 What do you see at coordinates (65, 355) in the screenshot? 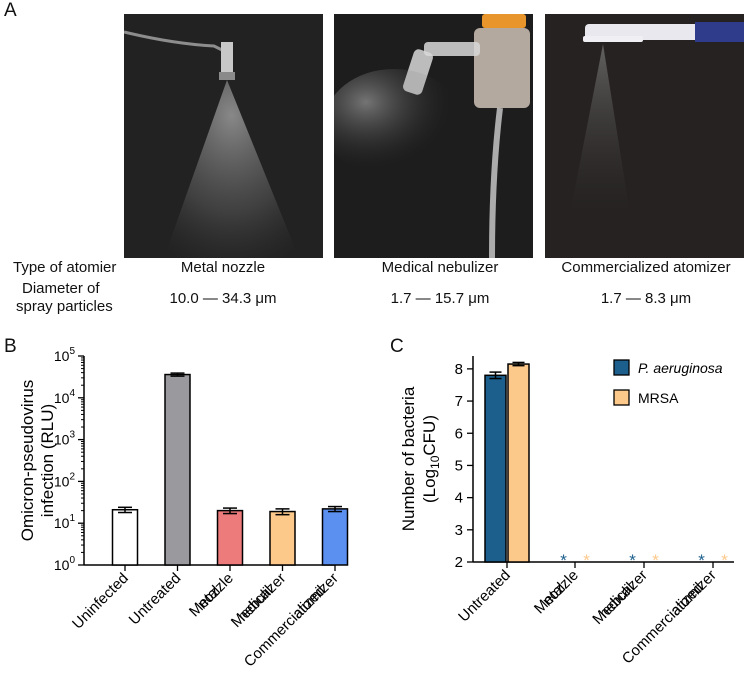
I see `y-tick-label: 10⁵` at bounding box center [65, 355].